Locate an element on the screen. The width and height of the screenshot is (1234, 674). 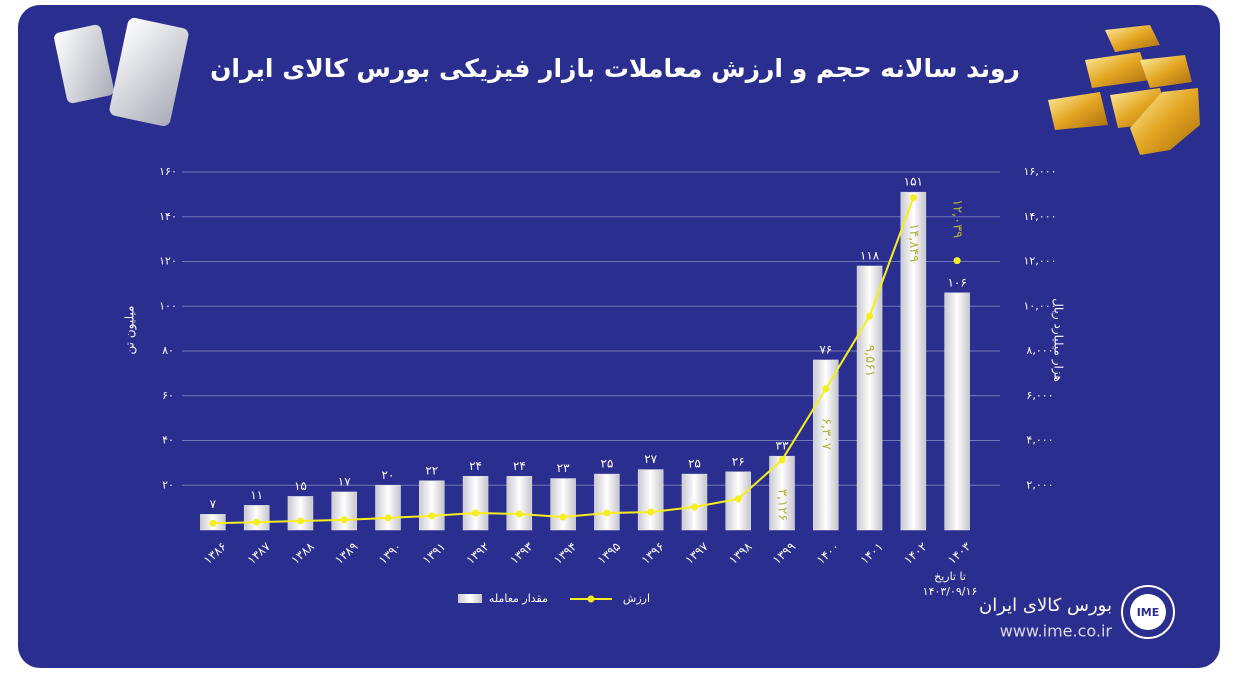
bar-value-label: ۱۱ is located at coordinates (256, 495).